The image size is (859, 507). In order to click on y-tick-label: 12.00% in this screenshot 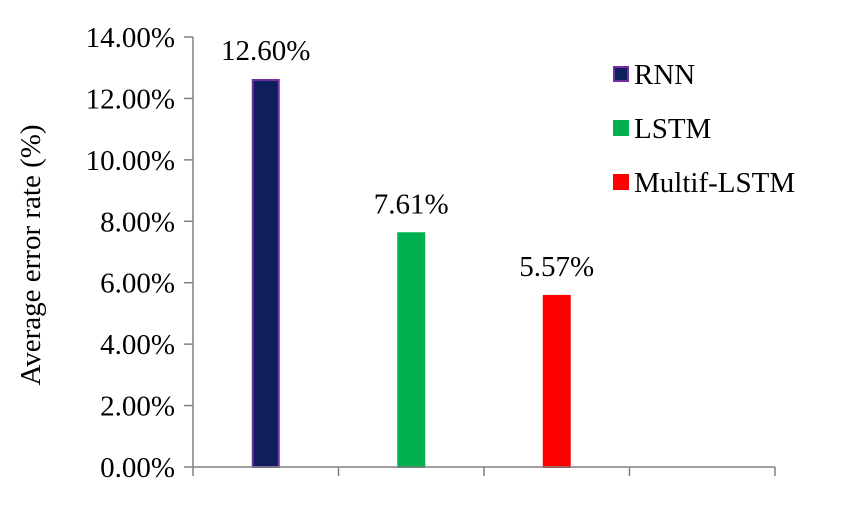, I will do `click(130, 99)`.